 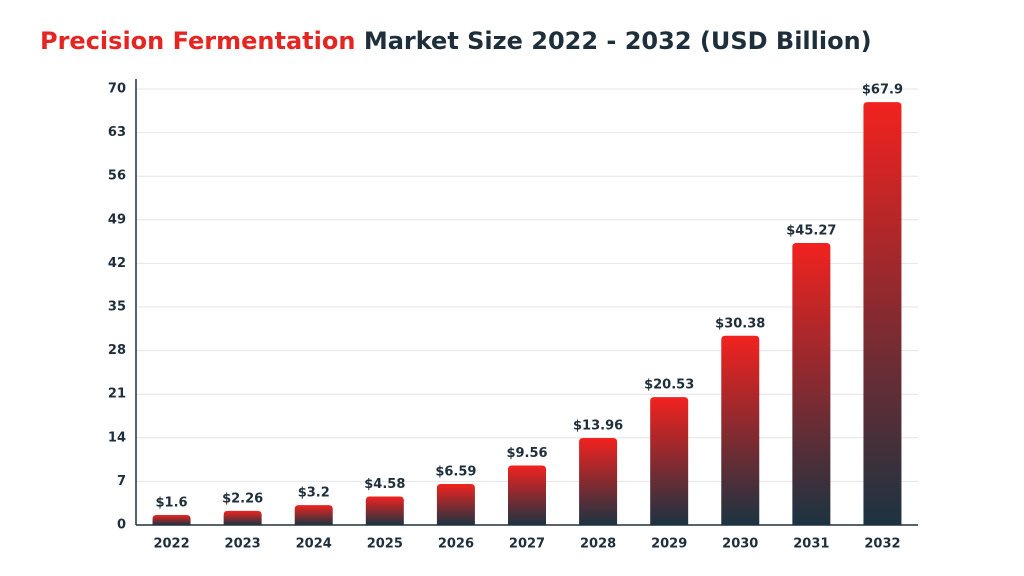 What do you see at coordinates (117, 437) in the screenshot?
I see `y-tick-label: 14` at bounding box center [117, 437].